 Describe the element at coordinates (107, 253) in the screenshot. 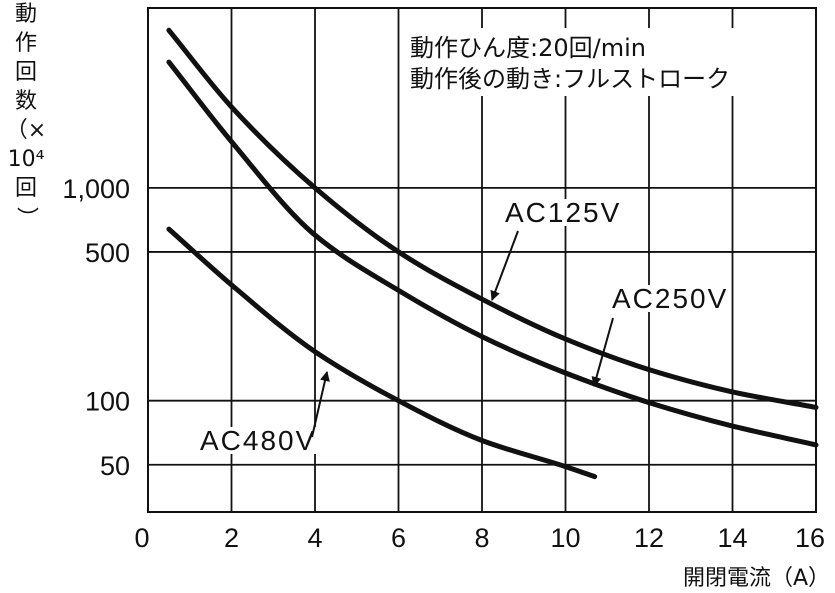

I see `y-tick-label: 500` at that location.